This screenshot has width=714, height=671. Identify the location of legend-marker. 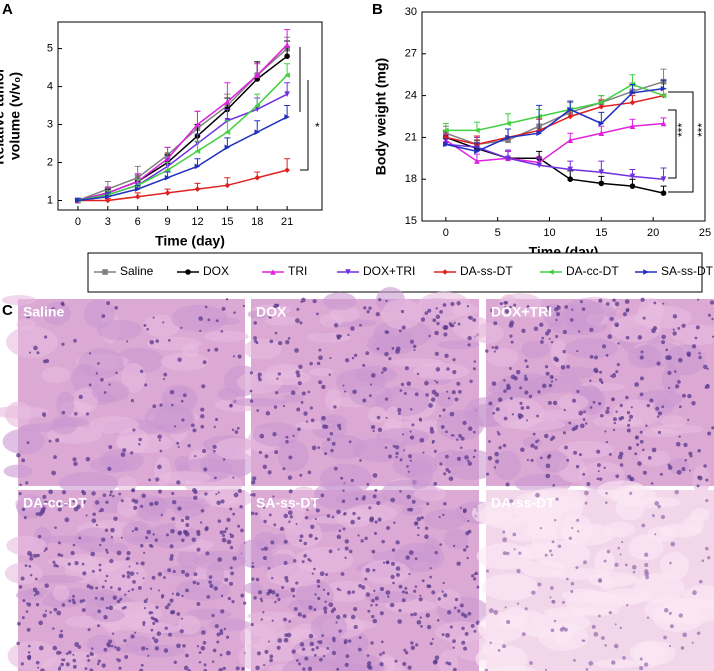
(273, 272).